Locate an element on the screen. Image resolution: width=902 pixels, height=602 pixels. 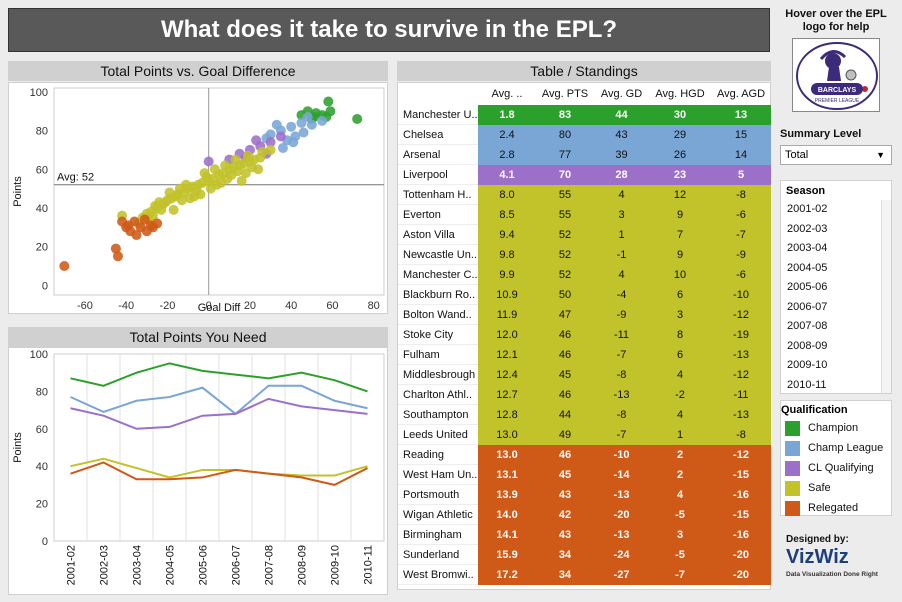
season-option: 2004-05 is located at coordinates (807, 267).